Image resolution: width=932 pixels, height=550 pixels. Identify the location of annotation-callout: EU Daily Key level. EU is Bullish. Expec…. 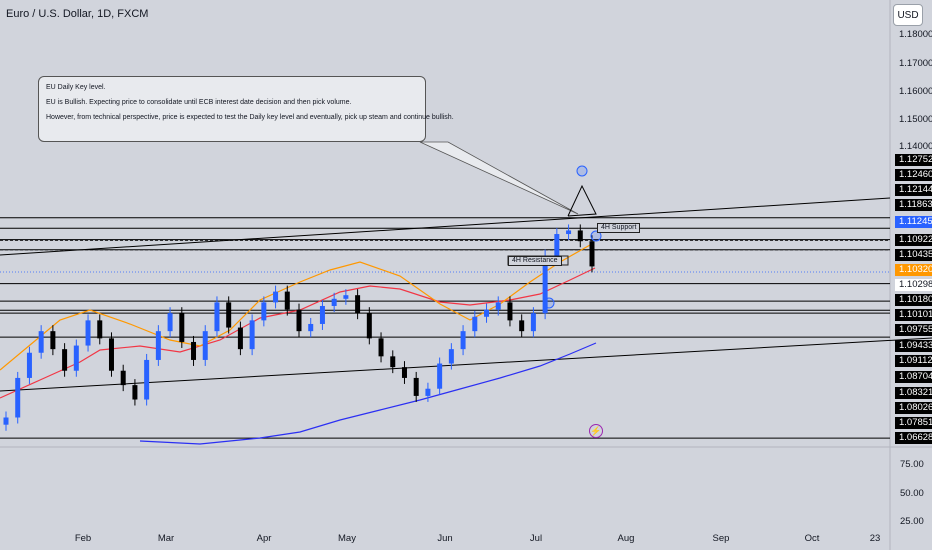
(246, 109).